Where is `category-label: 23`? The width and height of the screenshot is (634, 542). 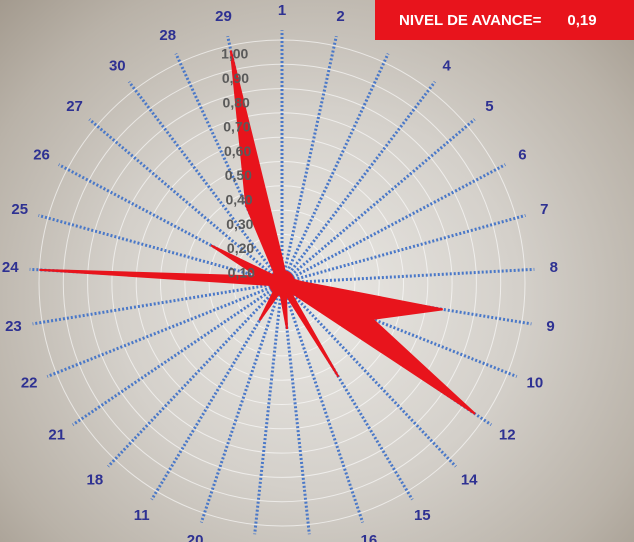 category-label: 23 is located at coordinates (13, 326).